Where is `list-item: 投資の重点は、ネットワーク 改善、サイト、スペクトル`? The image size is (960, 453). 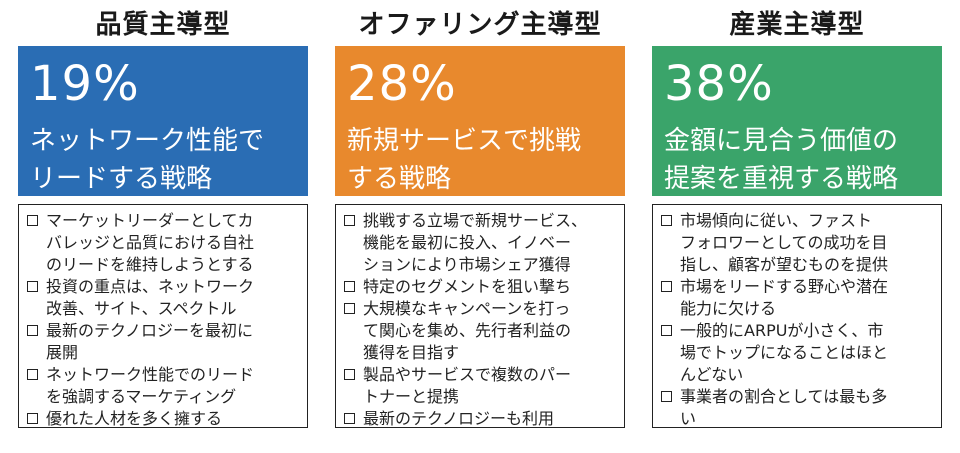 list-item: 投資の重点は、ネットワーク 改善、サイト、スペクトル is located at coordinates (164, 298).